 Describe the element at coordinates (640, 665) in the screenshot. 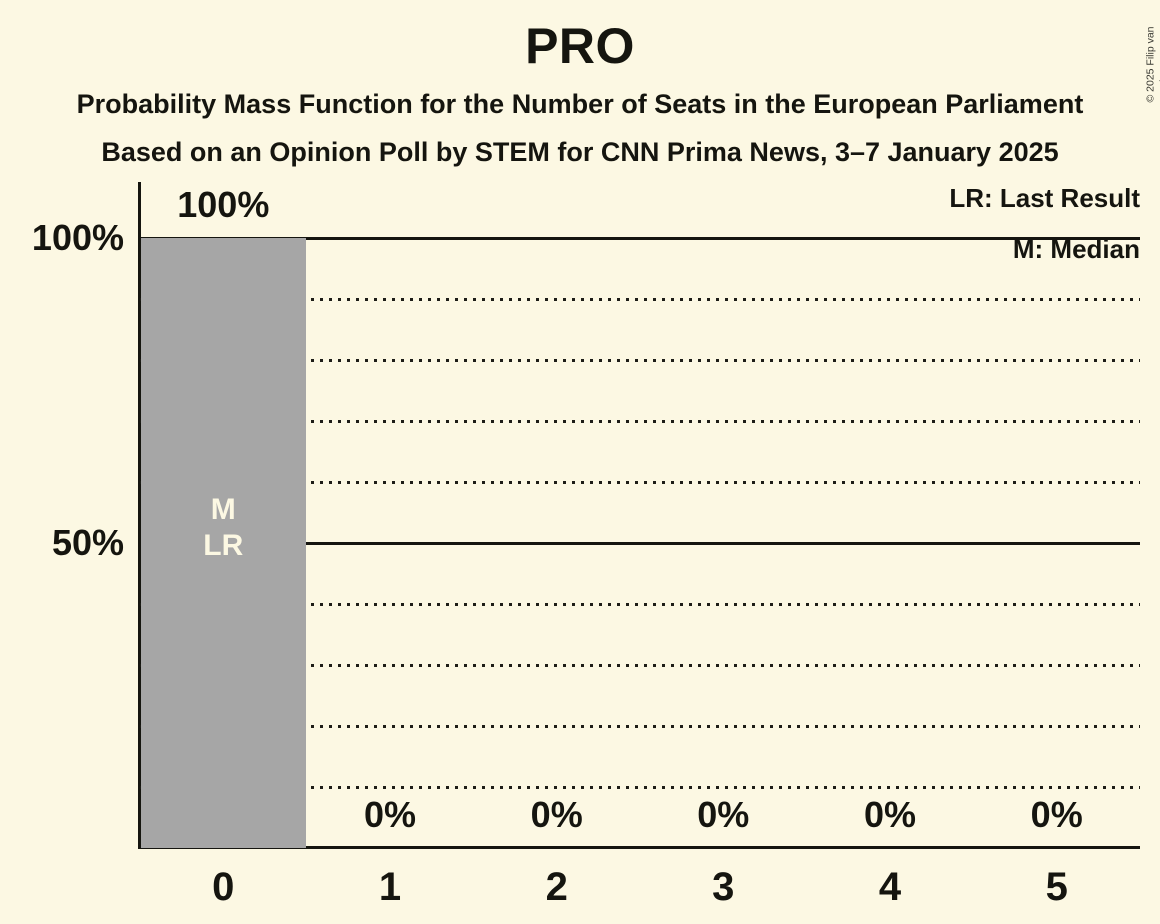

I see `gridline-30pct` at that location.